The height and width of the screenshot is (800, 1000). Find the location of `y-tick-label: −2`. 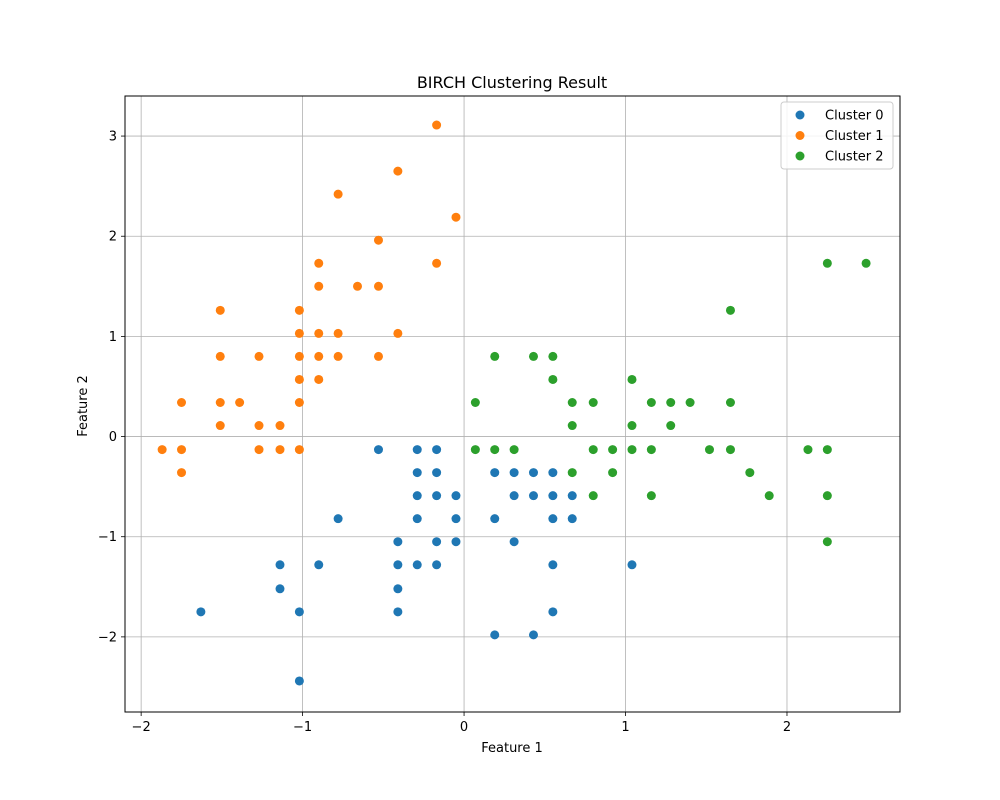

y-tick-label: −2 is located at coordinates (107, 637).